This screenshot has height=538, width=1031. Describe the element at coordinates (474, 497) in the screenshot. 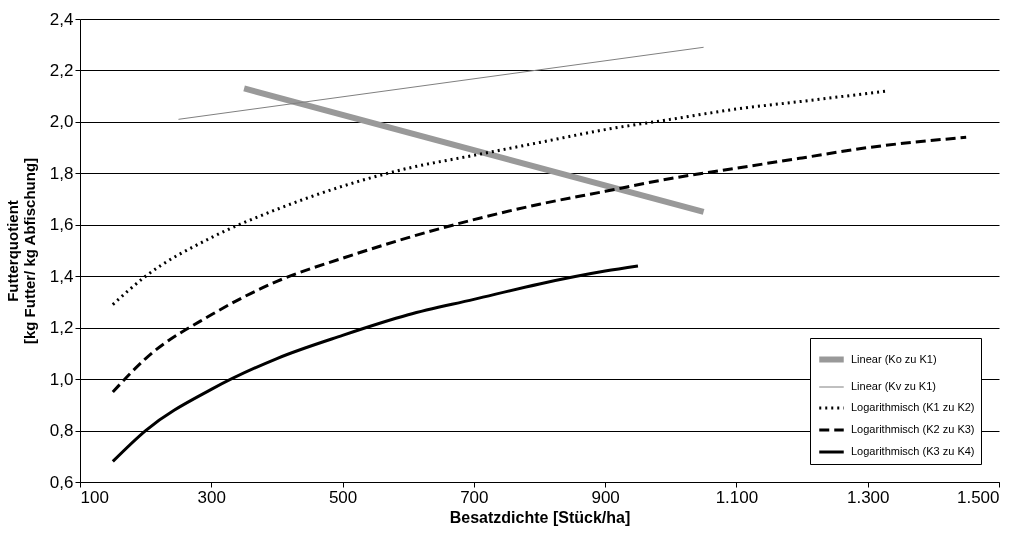

I see `x-tick-label: 700` at that location.